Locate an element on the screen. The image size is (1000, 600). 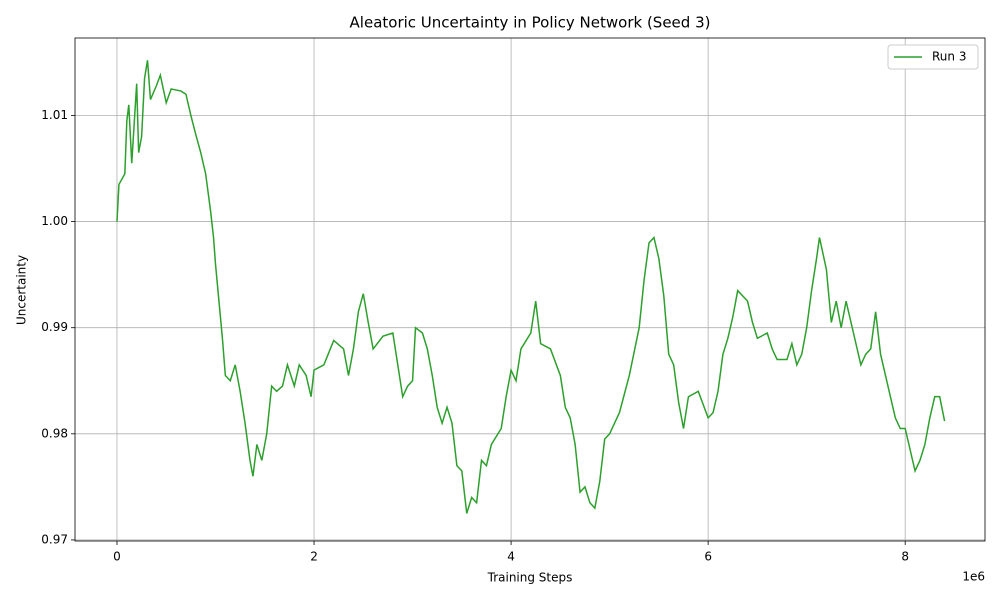
y-tick-label: 1.01 is located at coordinates (54, 115).